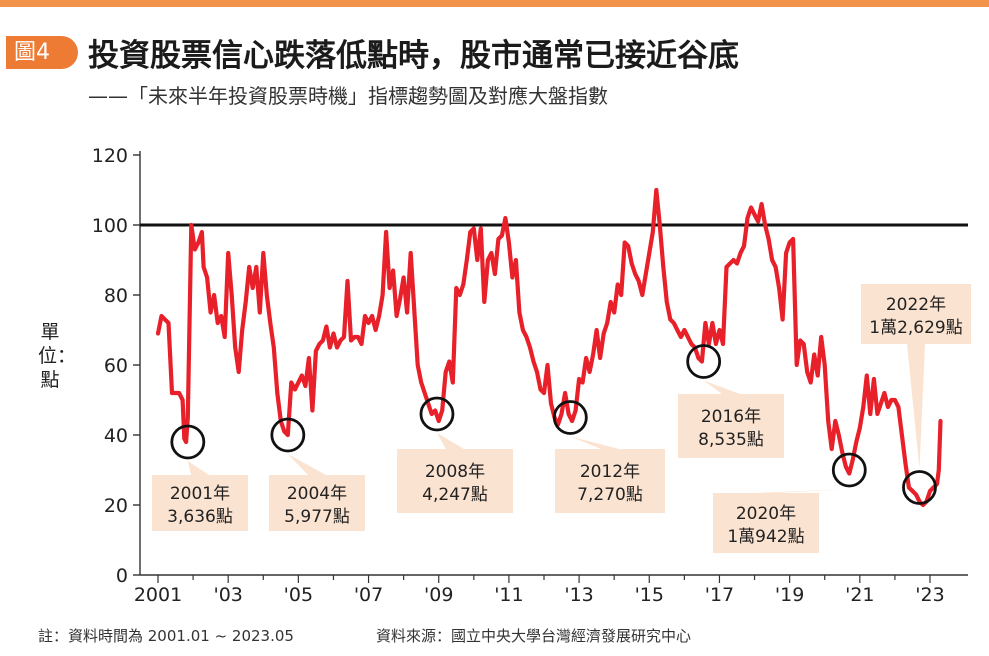  Describe the element at coordinates (200, 517) in the screenshot. I see `annotation-index-label: 3,636點` at that location.